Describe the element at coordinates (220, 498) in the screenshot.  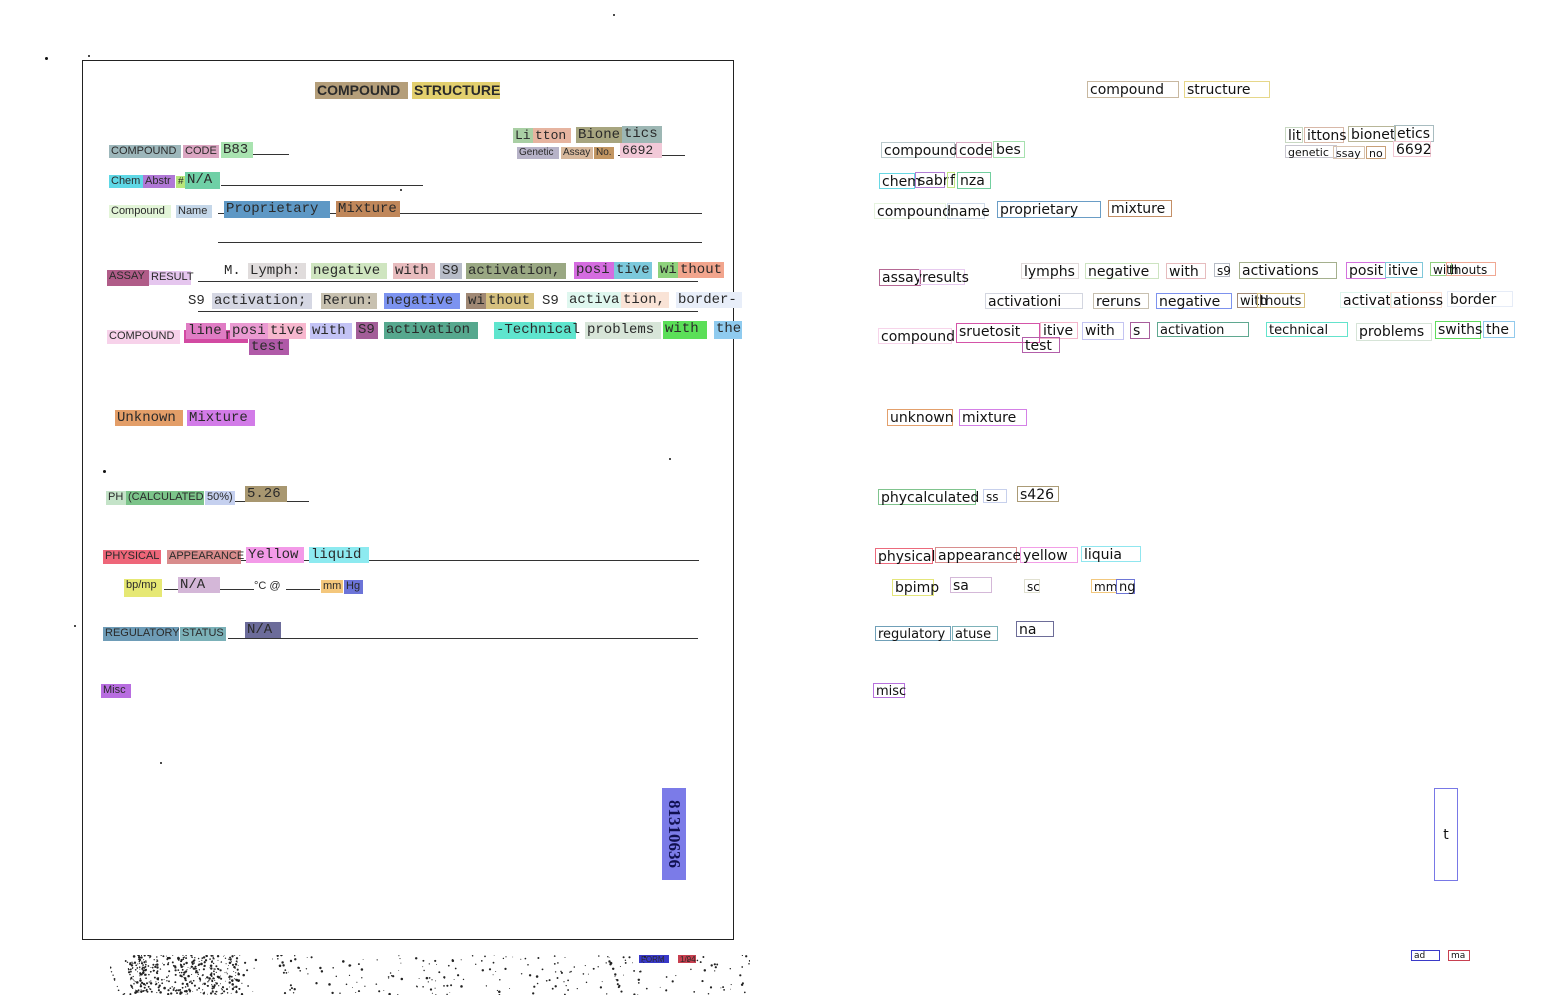
I see `form-text: 50%)` at that location.